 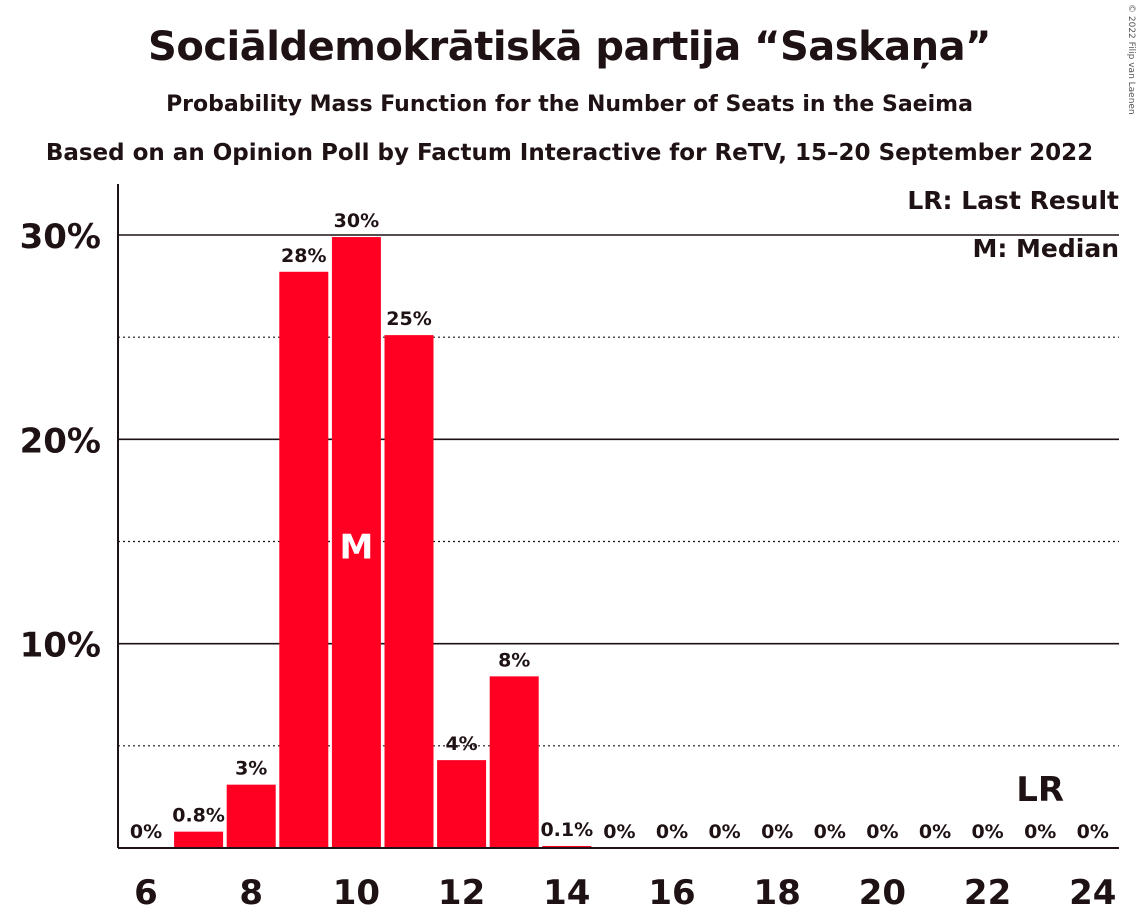 I want to click on bar-value-label: 0.8%, so click(x=198, y=816).